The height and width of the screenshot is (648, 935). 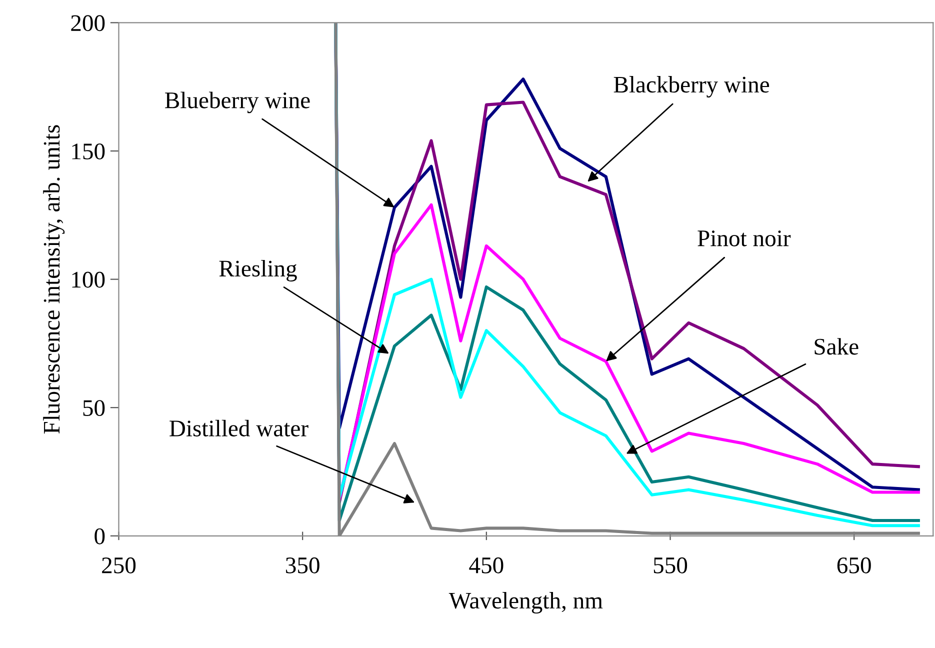 What do you see at coordinates (237, 103) in the screenshot?
I see `annotation: Blueberry wine` at bounding box center [237, 103].